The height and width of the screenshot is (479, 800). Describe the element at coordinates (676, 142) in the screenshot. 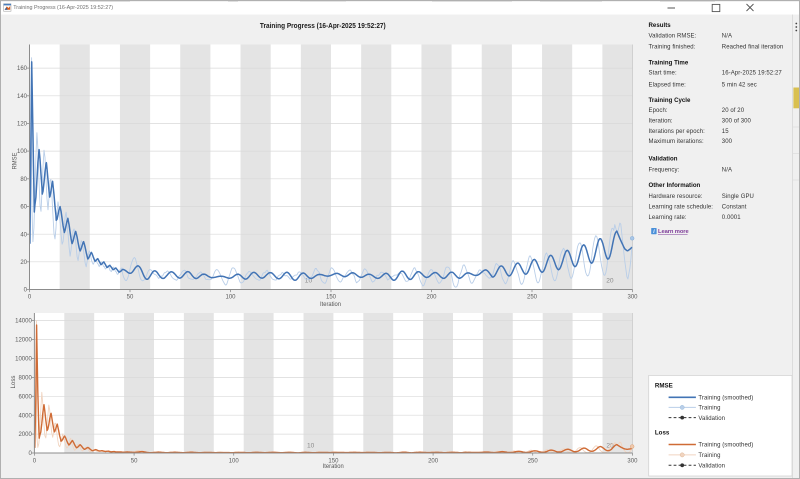

I see `svg-text: Maximum iterations:` at that location.